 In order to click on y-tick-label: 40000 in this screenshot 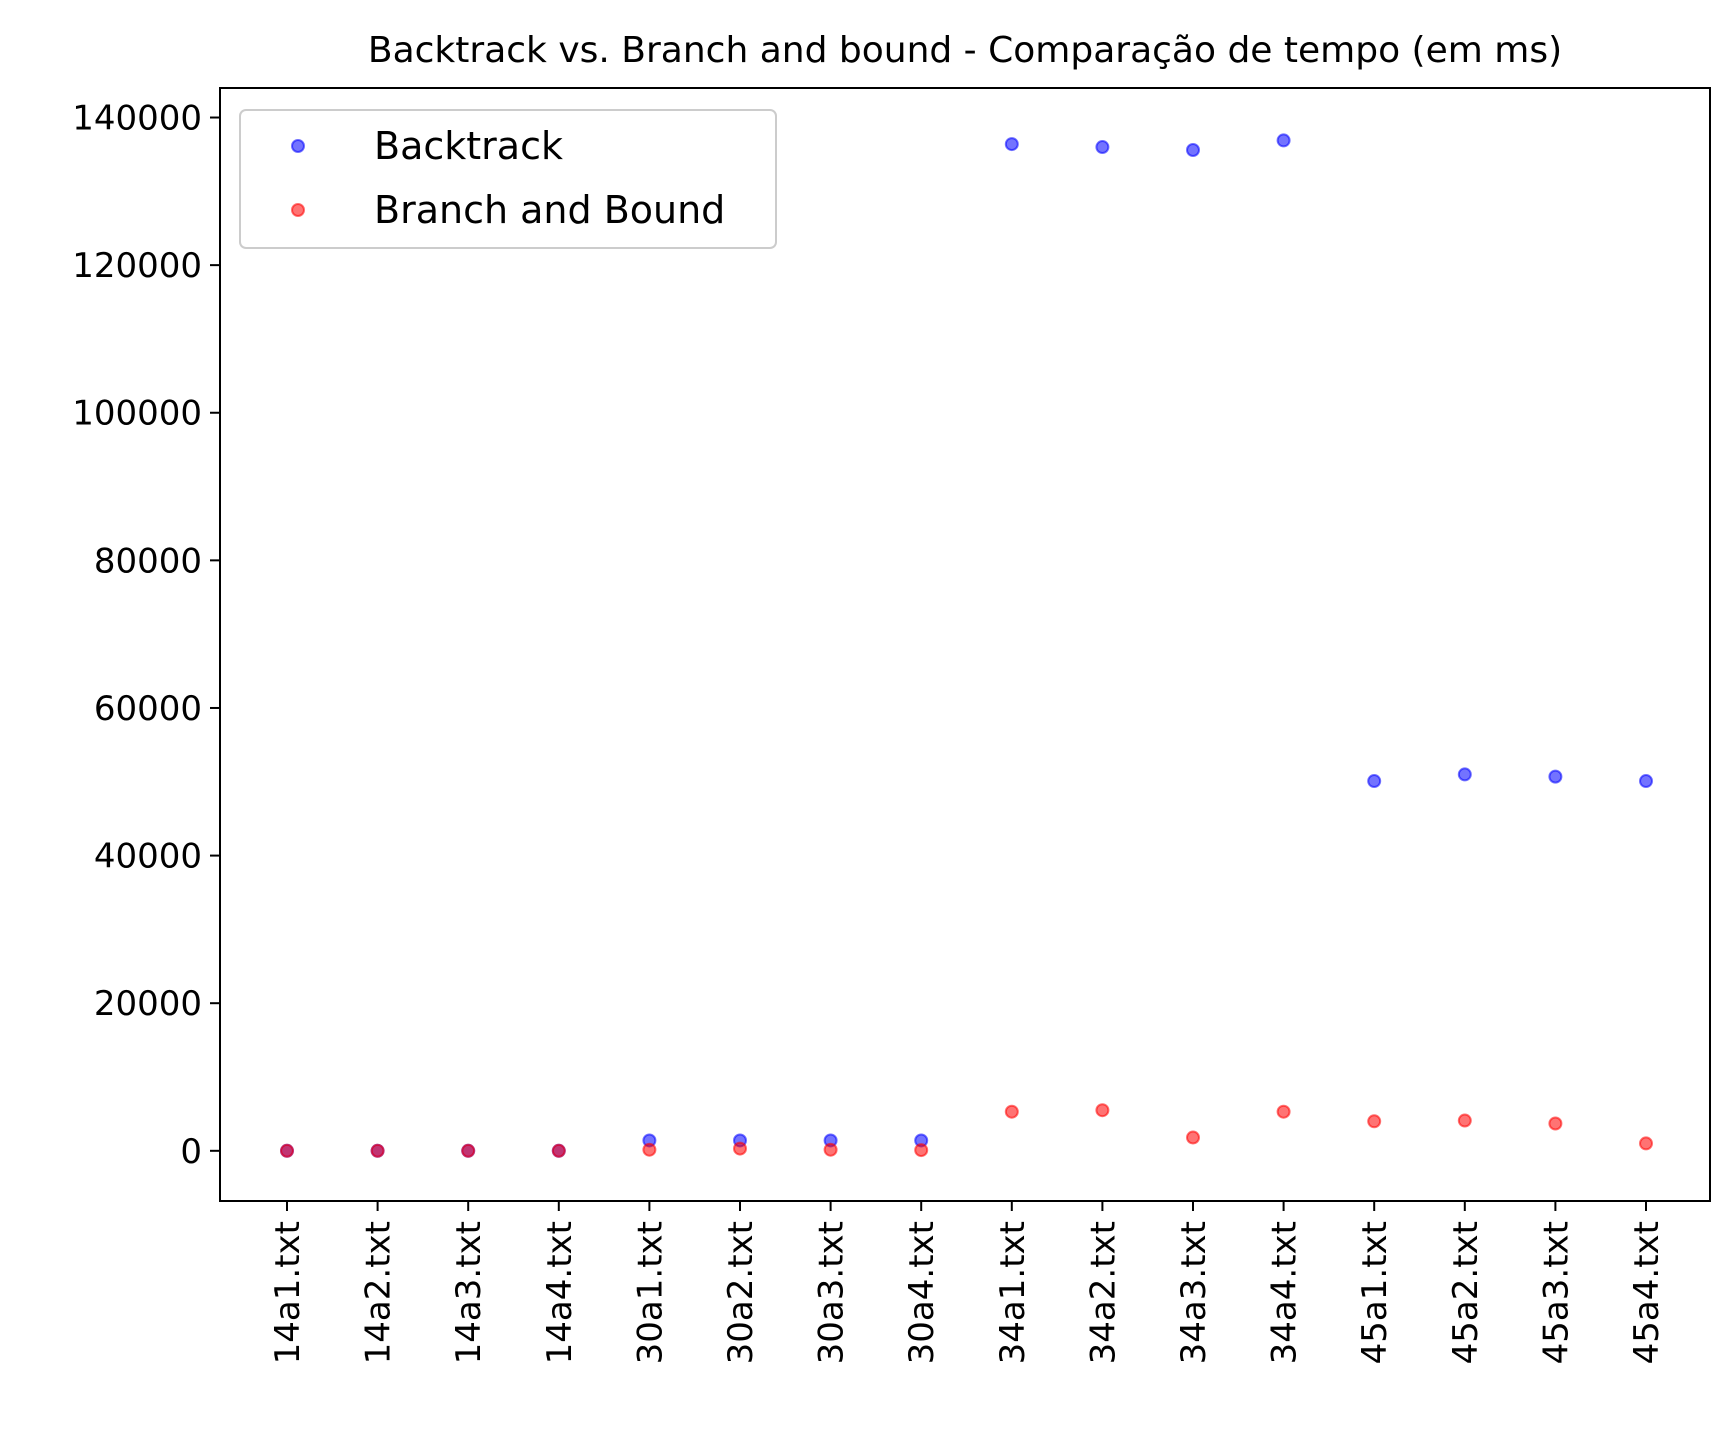, I will do `click(148, 857)`.